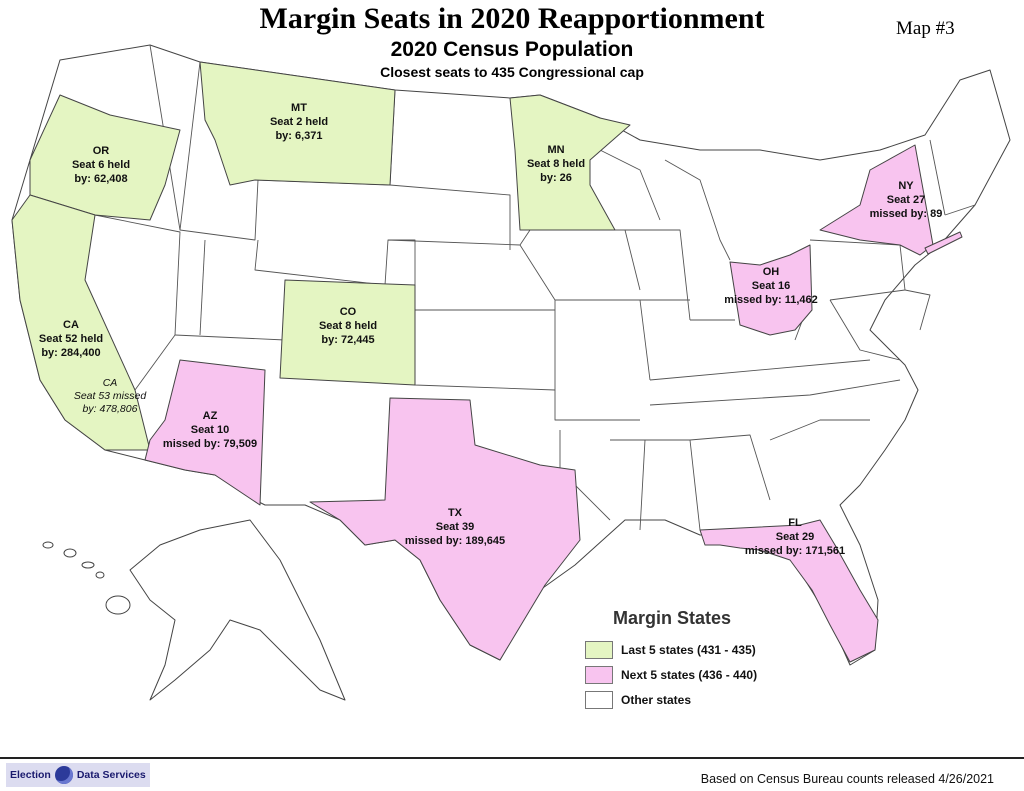 Image resolution: width=1024 pixels, height=791 pixels. Describe the element at coordinates (925, 28) in the screenshot. I see `map-number: Map #3` at that location.